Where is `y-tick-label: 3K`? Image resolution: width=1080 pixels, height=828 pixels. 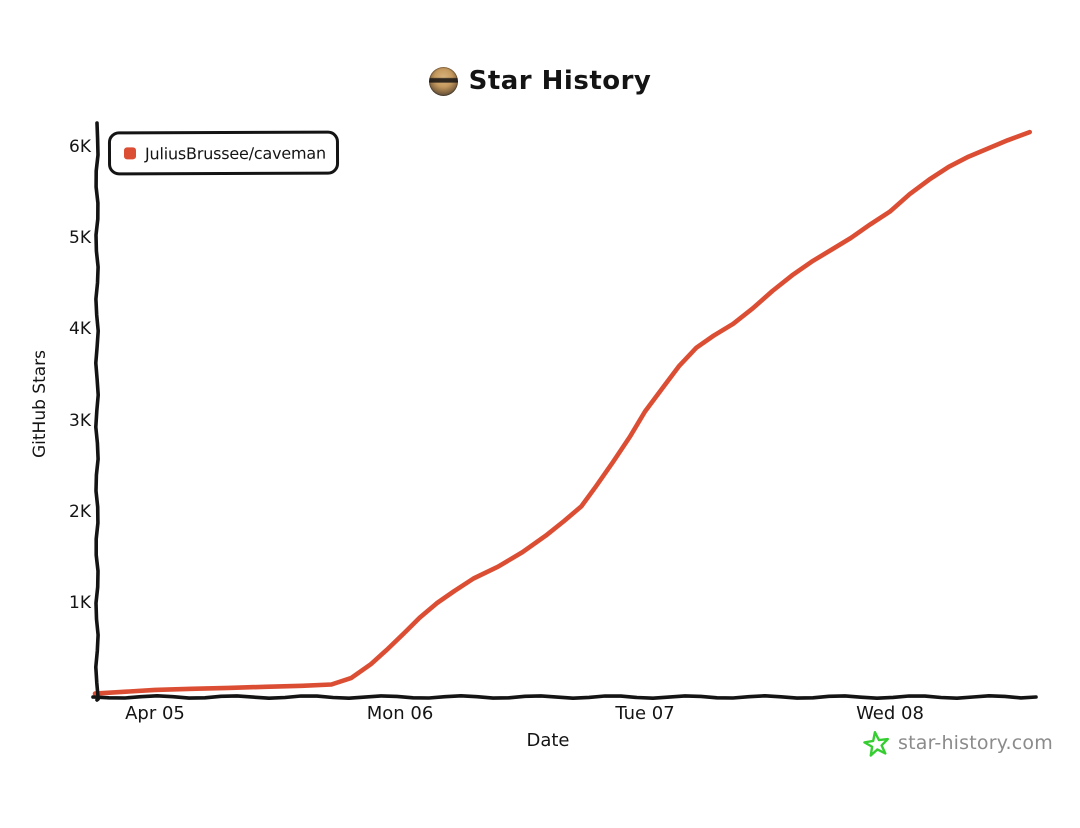 y-tick-label: 3K is located at coordinates (80, 420).